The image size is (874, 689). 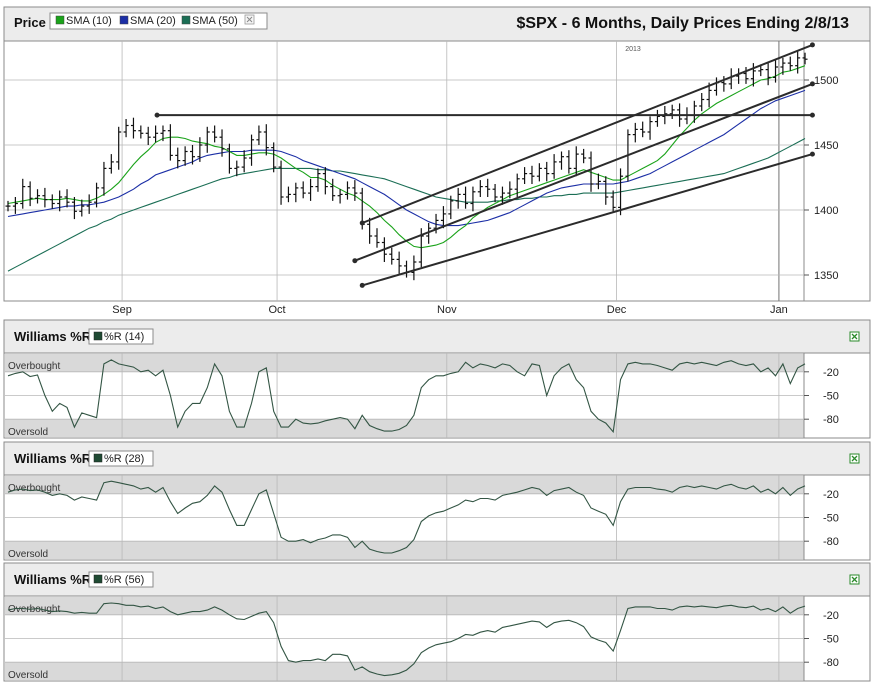 I want to click on channel-middle-line-anchor-left, so click(x=355, y=261).